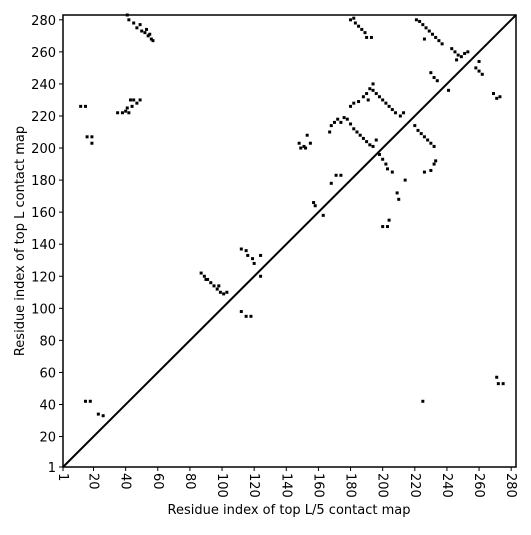  Describe the element at coordinates (350, 485) in the screenshot. I see `x-tick-label: 180` at that location.